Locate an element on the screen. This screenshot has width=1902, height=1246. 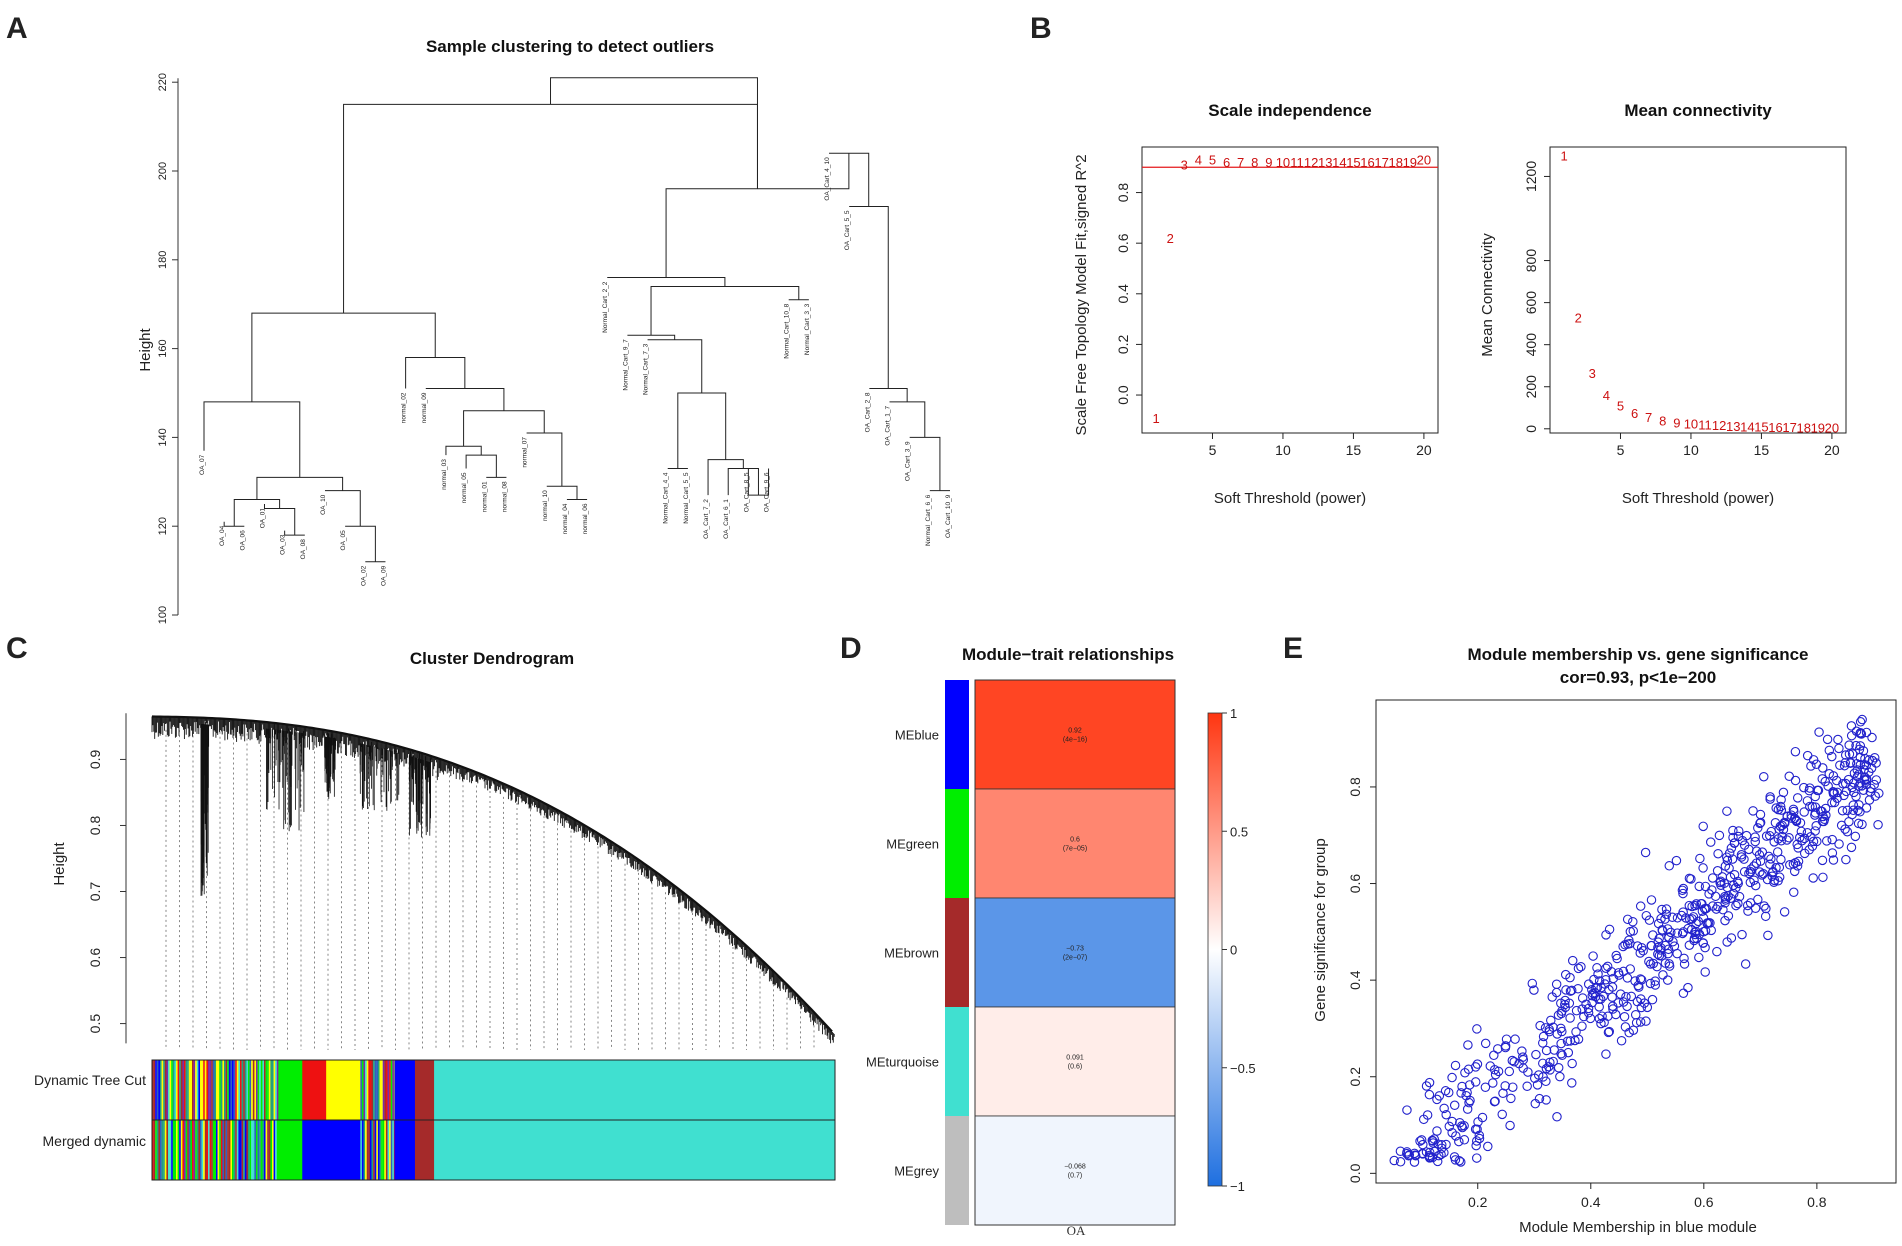
a-leaf-label: OA_Cart_8_5 is located at coordinates (746, 492).